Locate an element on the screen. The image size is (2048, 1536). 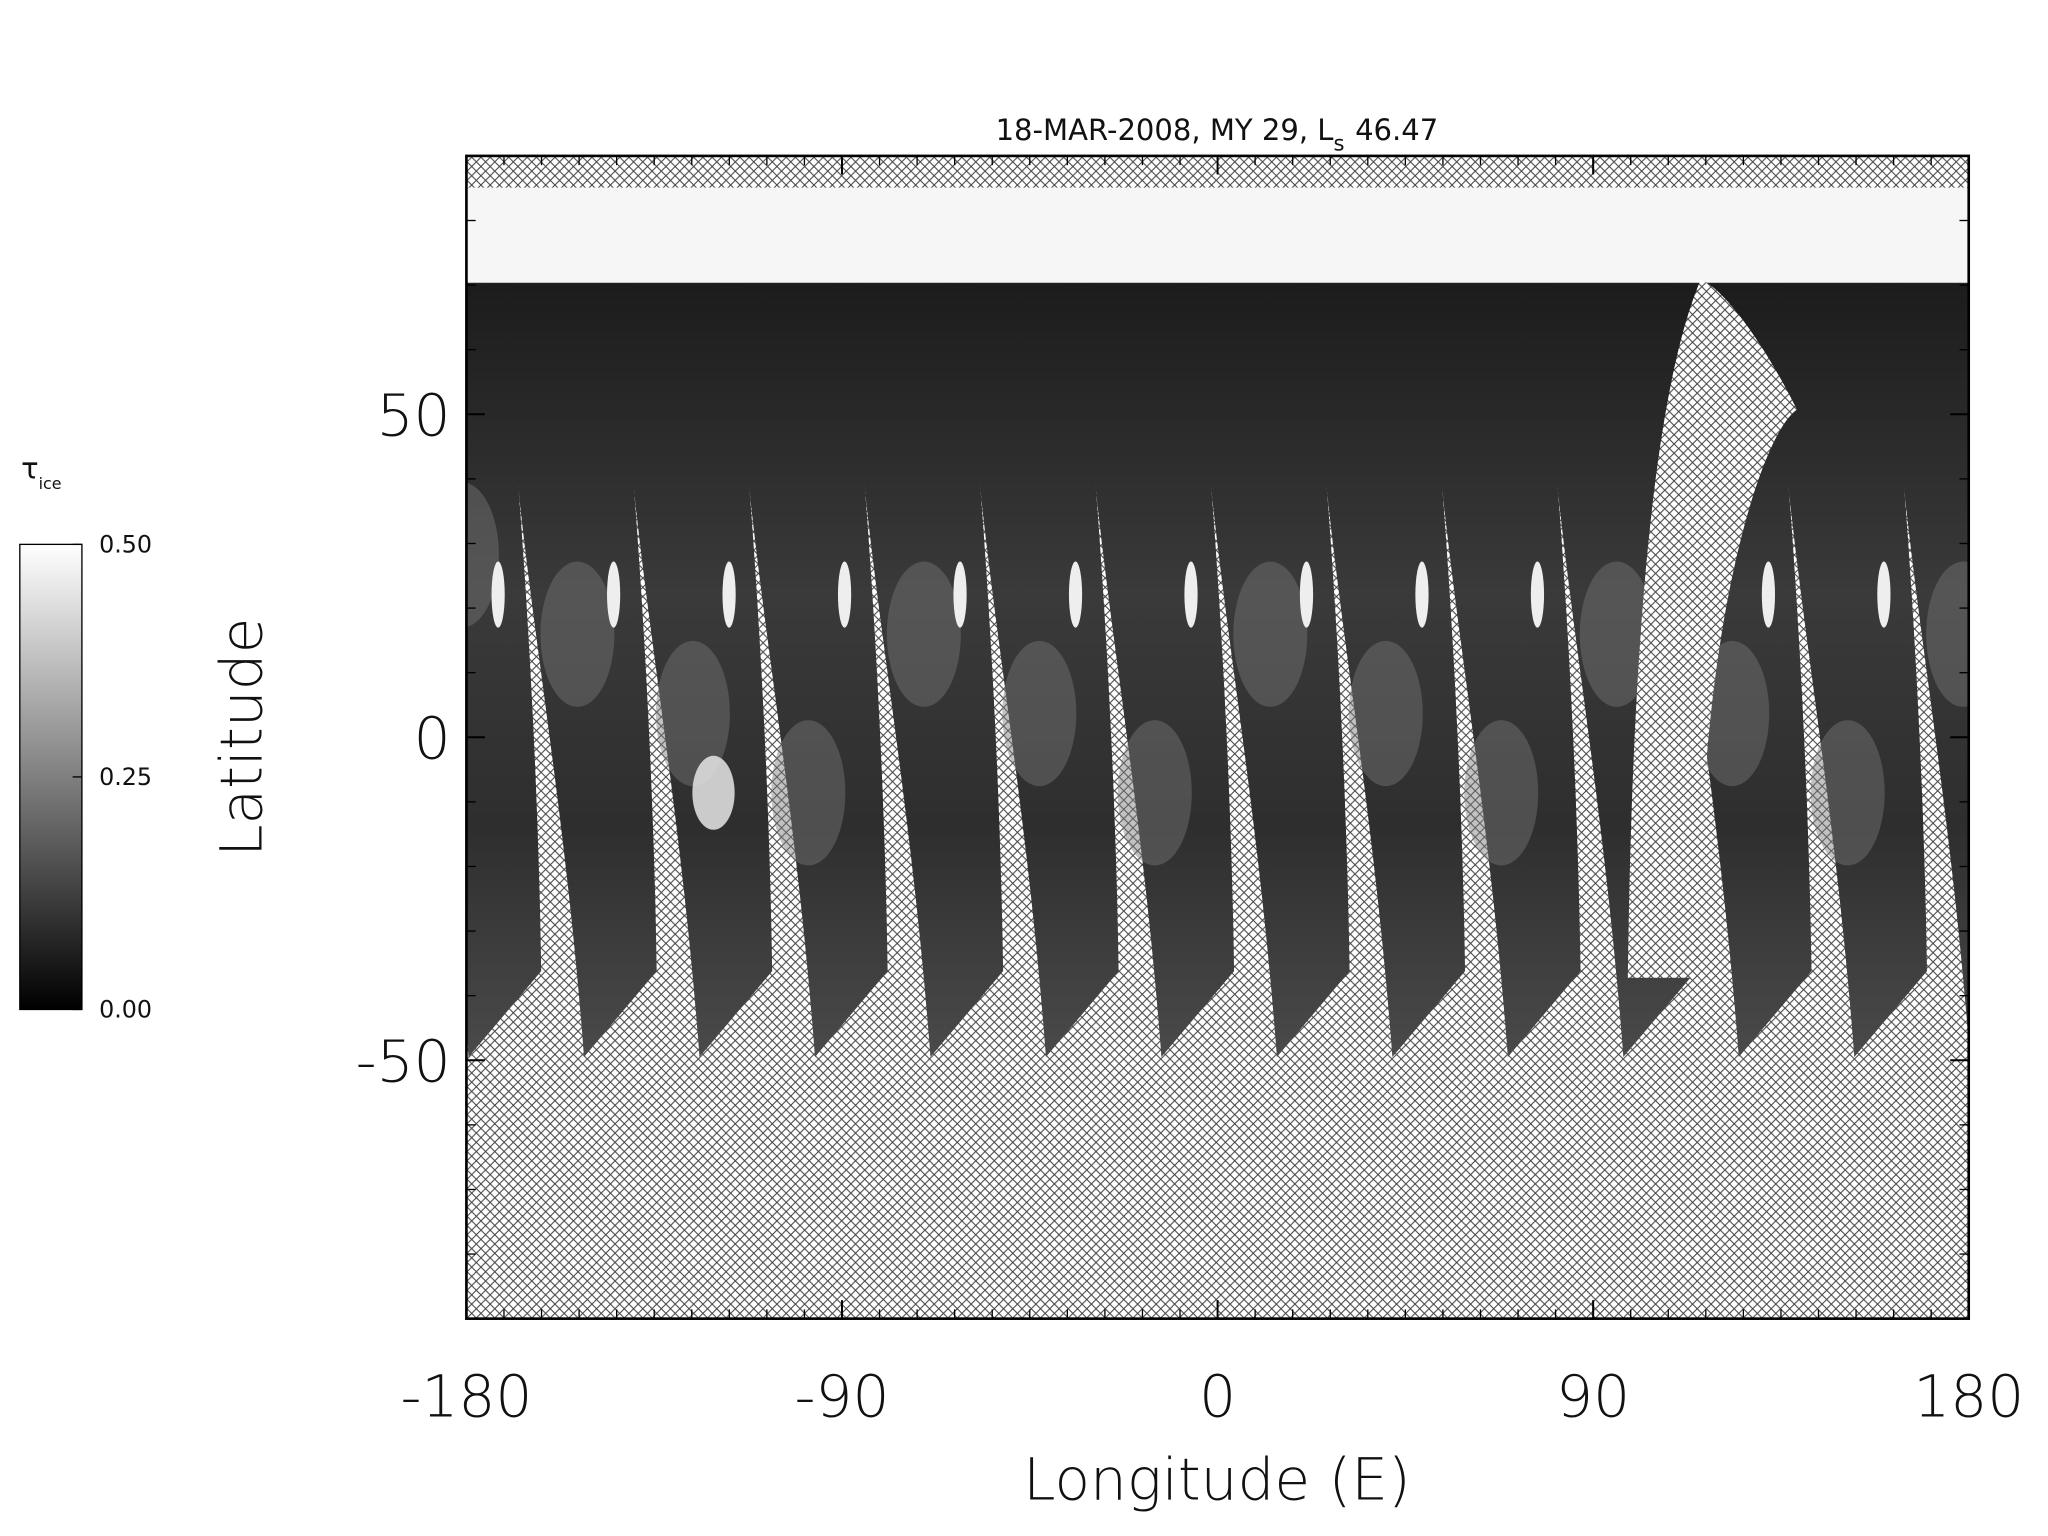
x-tick-label: 0 is located at coordinates (1217, 1396).